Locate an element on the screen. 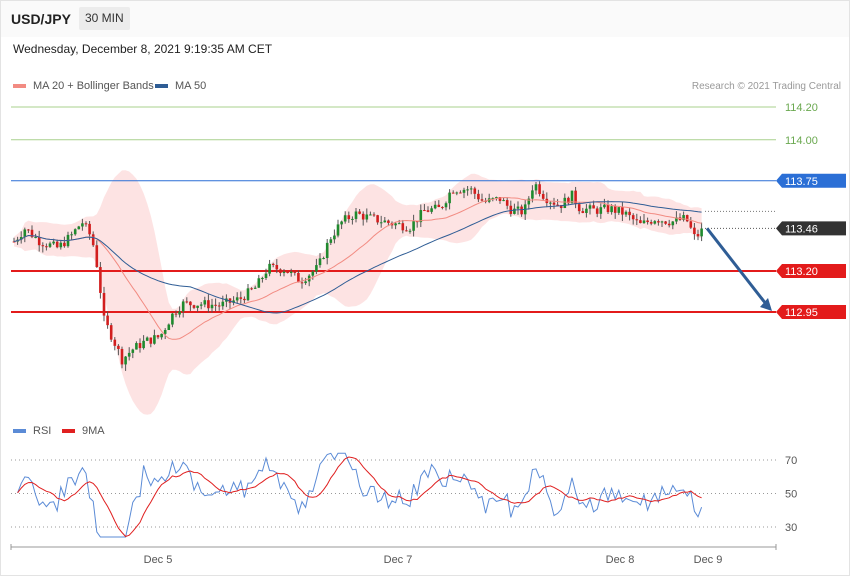 This screenshot has height=576, width=850. legend-ma20-label: MA 20 + Bollinger Bands is located at coordinates (93, 86).